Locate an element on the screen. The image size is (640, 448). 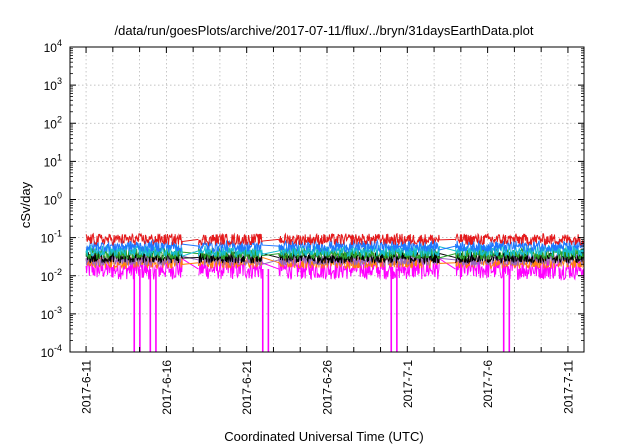
y-tick-label: 10² is located at coordinates (53, 122).